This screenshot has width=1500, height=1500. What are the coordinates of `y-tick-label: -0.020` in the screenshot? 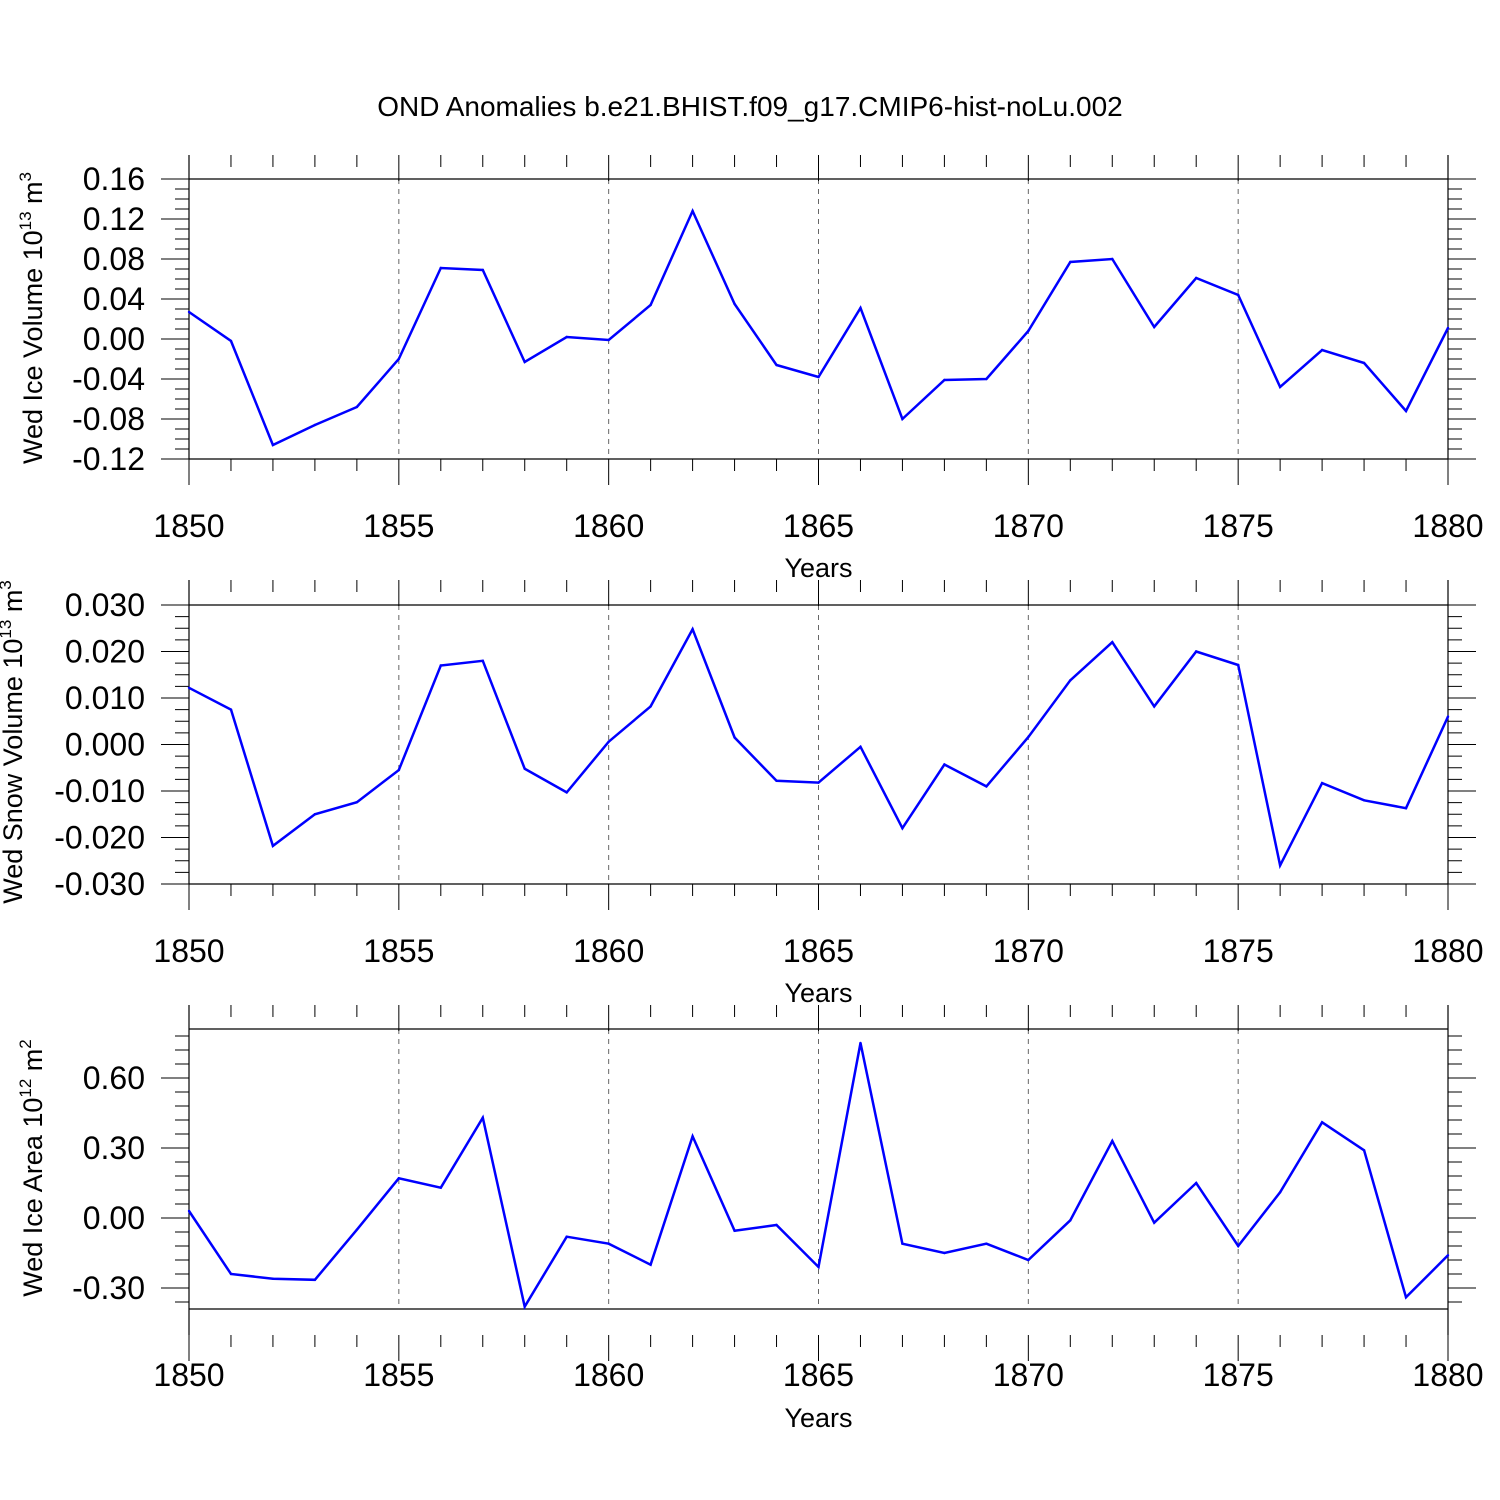 It's located at (99, 838).